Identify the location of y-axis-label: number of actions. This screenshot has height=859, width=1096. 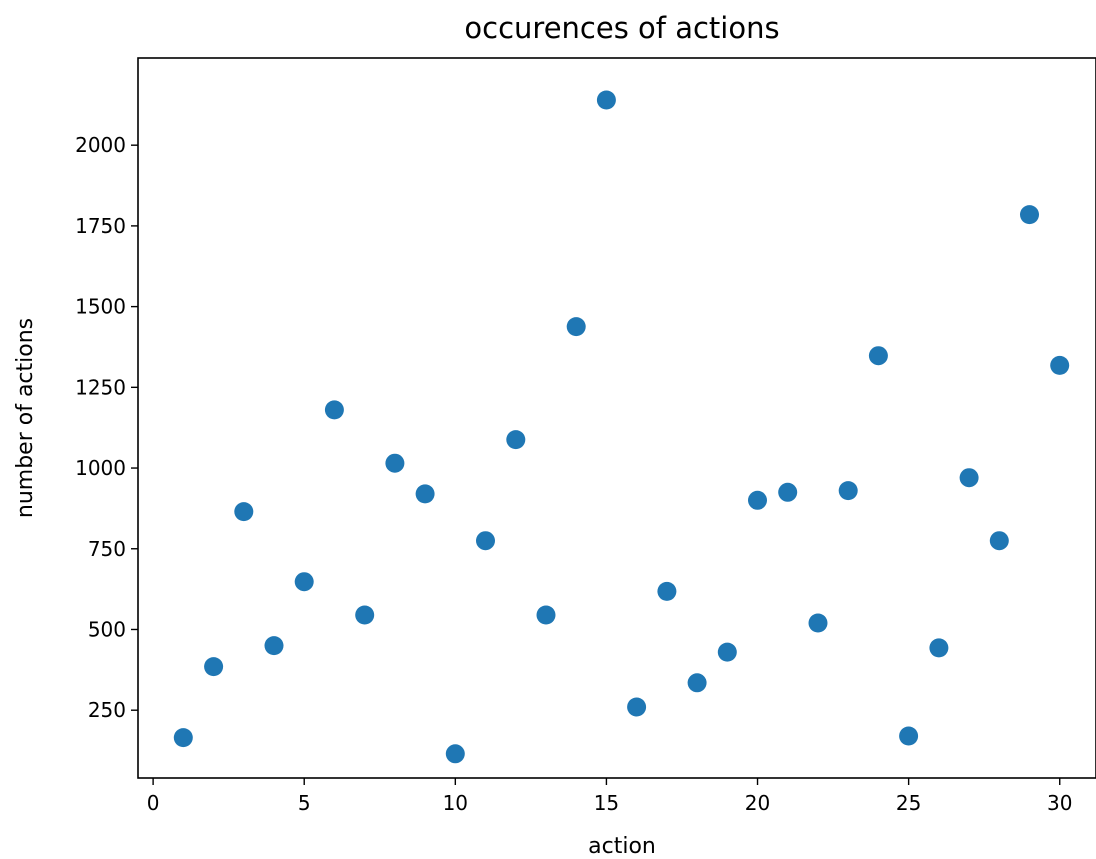
(25, 418).